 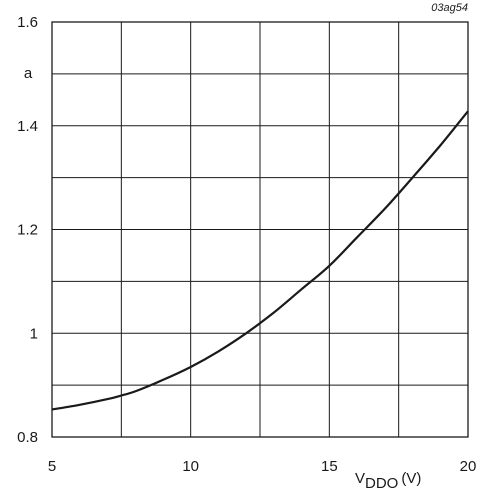 I want to click on y-tick-label: 1, so click(x=34, y=333).